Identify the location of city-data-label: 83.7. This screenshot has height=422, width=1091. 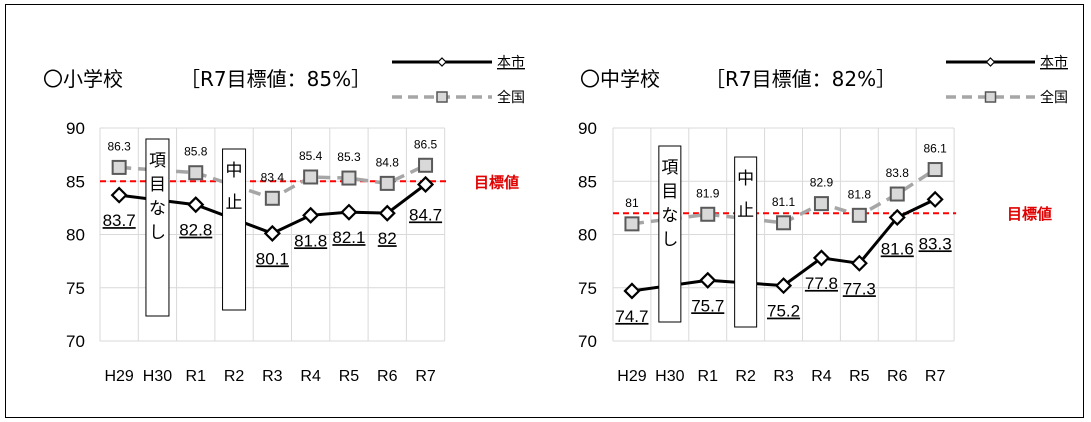
(119, 220).